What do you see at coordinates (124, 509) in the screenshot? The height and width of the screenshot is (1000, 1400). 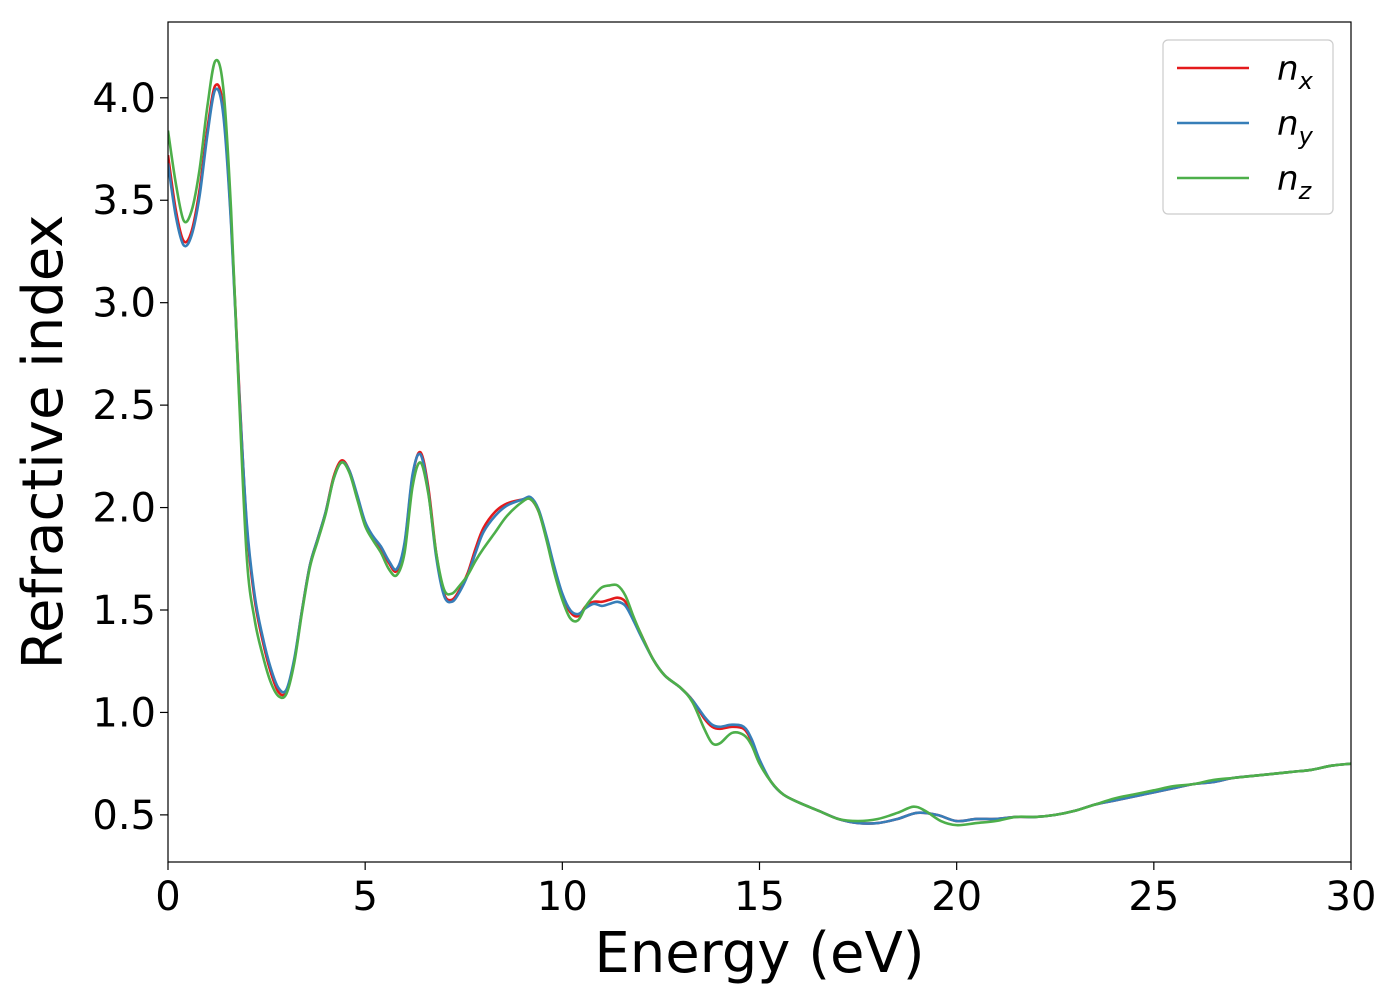 I see `y-tick-label: 2.0` at bounding box center [124, 509].